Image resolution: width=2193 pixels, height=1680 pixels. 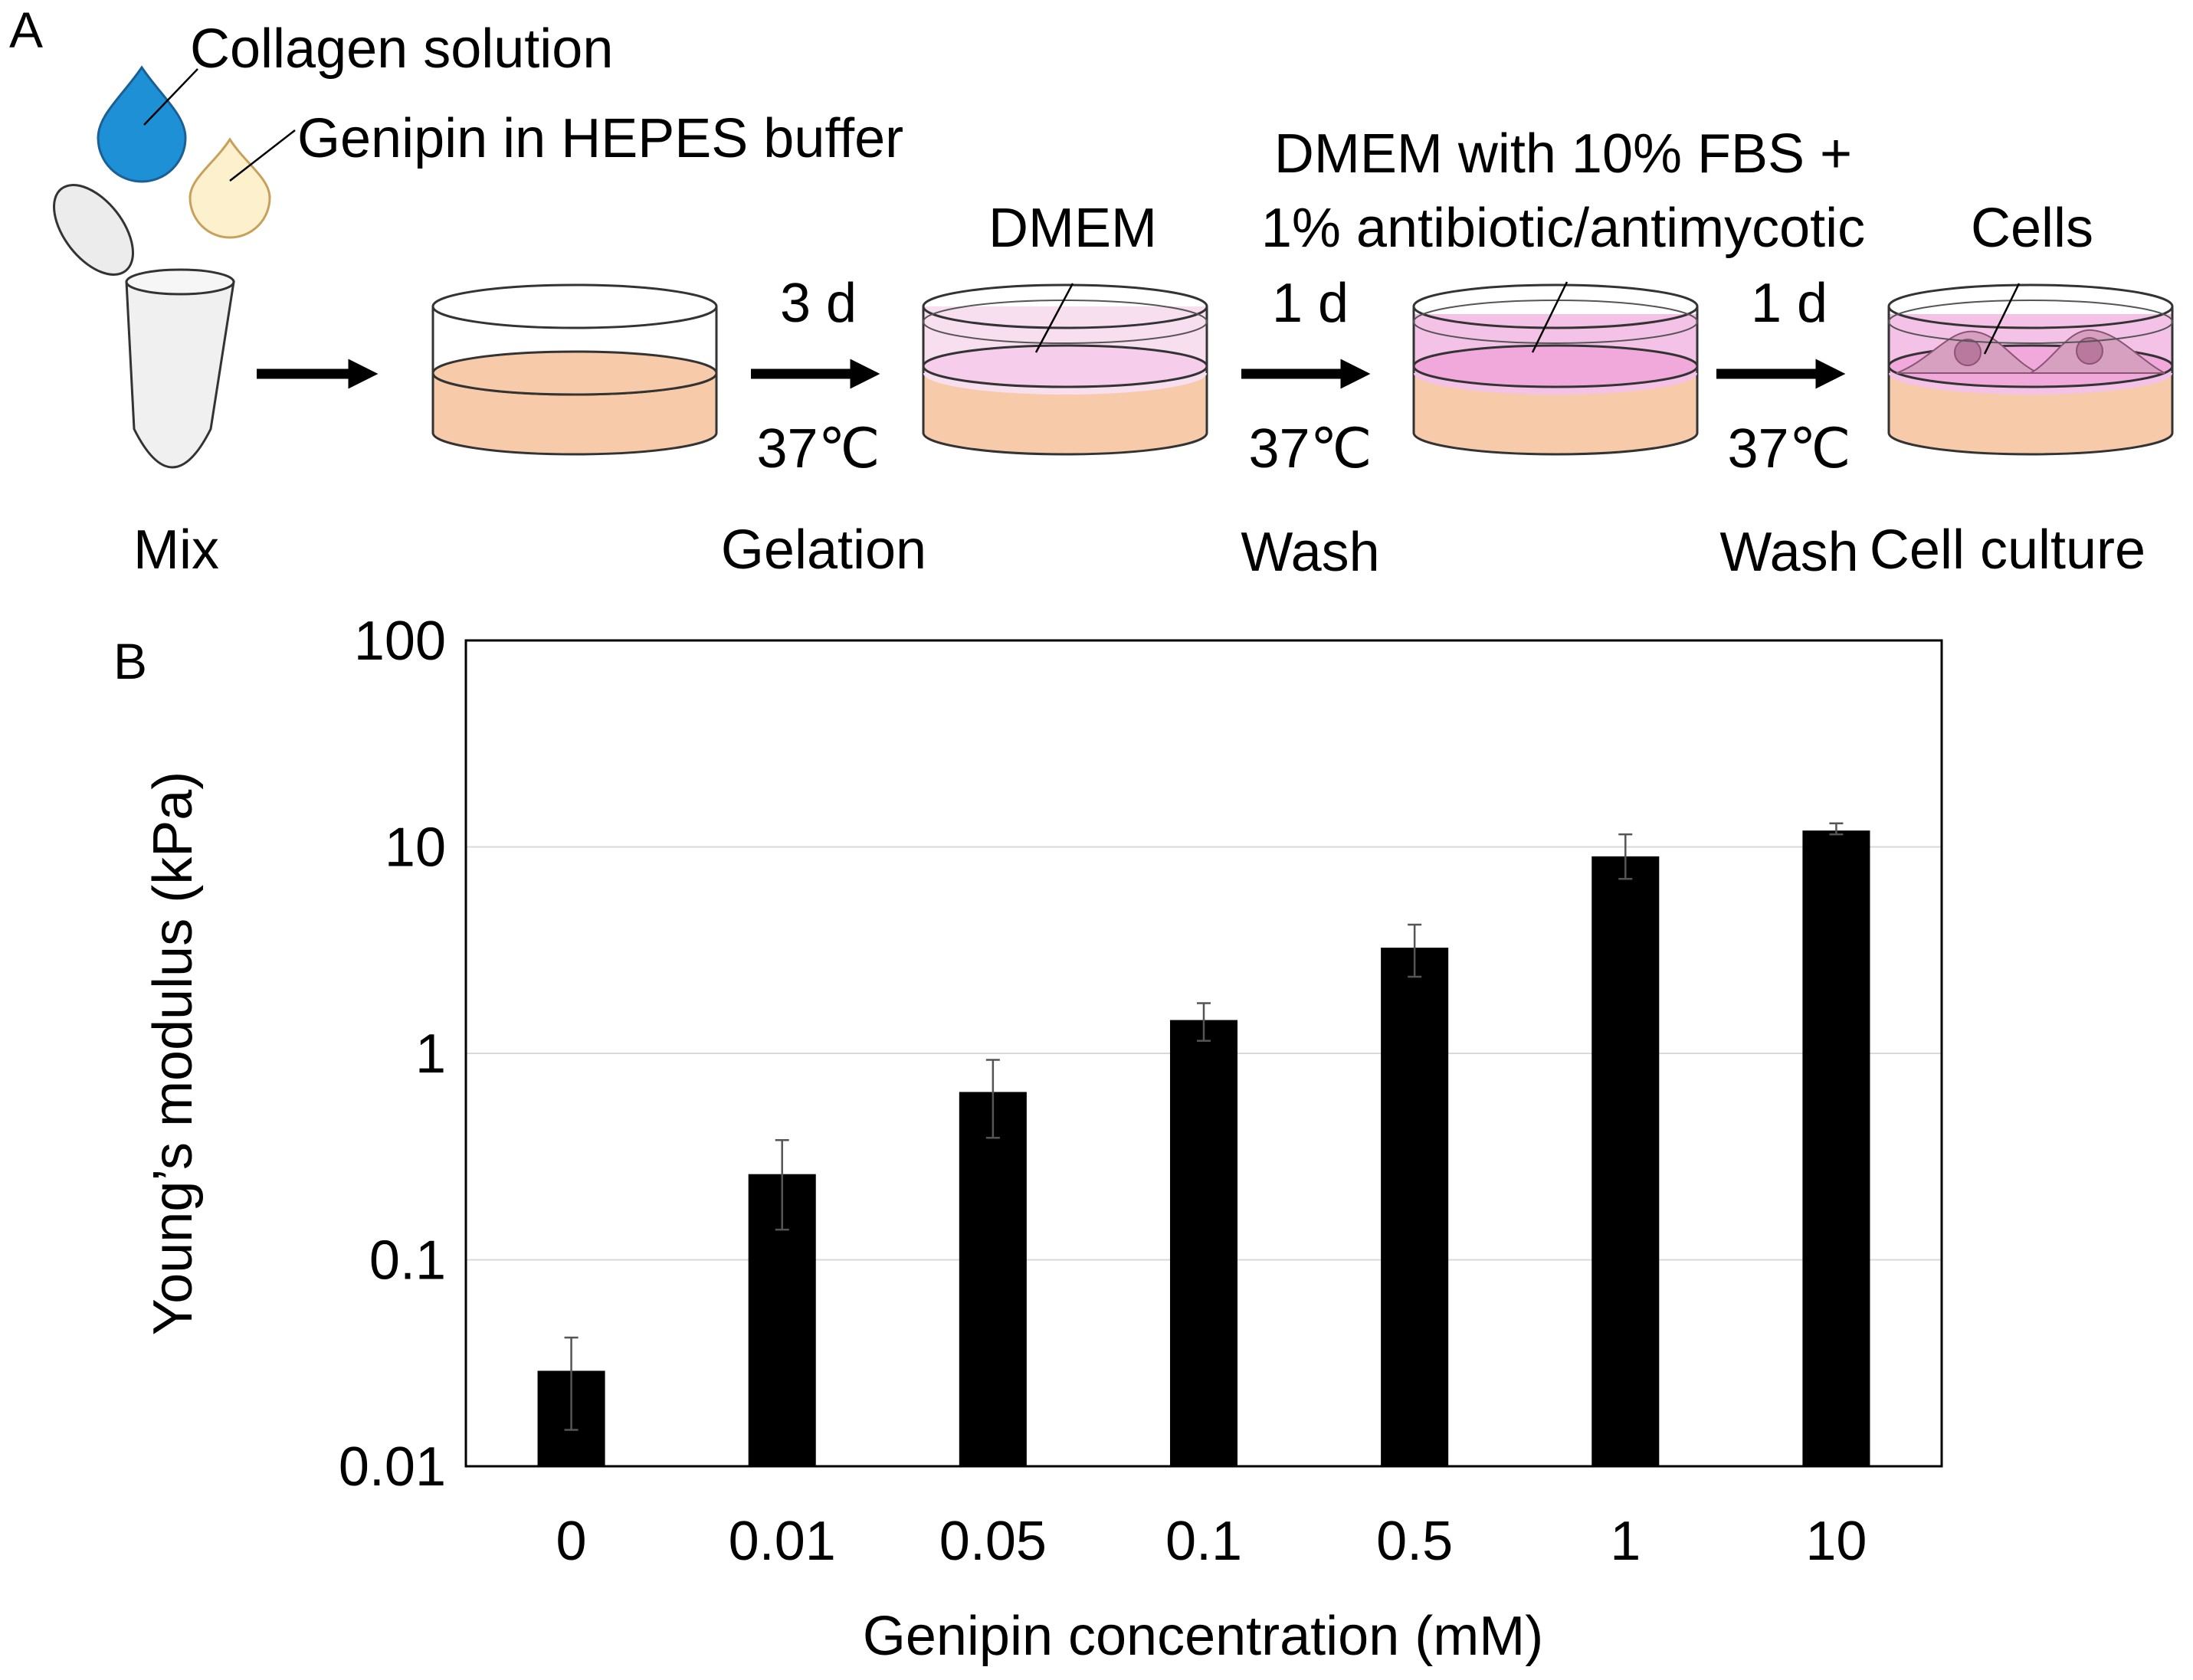 I want to click on dmem-fbs-label-line-2: 1% antibiotic/antimycotic, so click(x=1563, y=228).